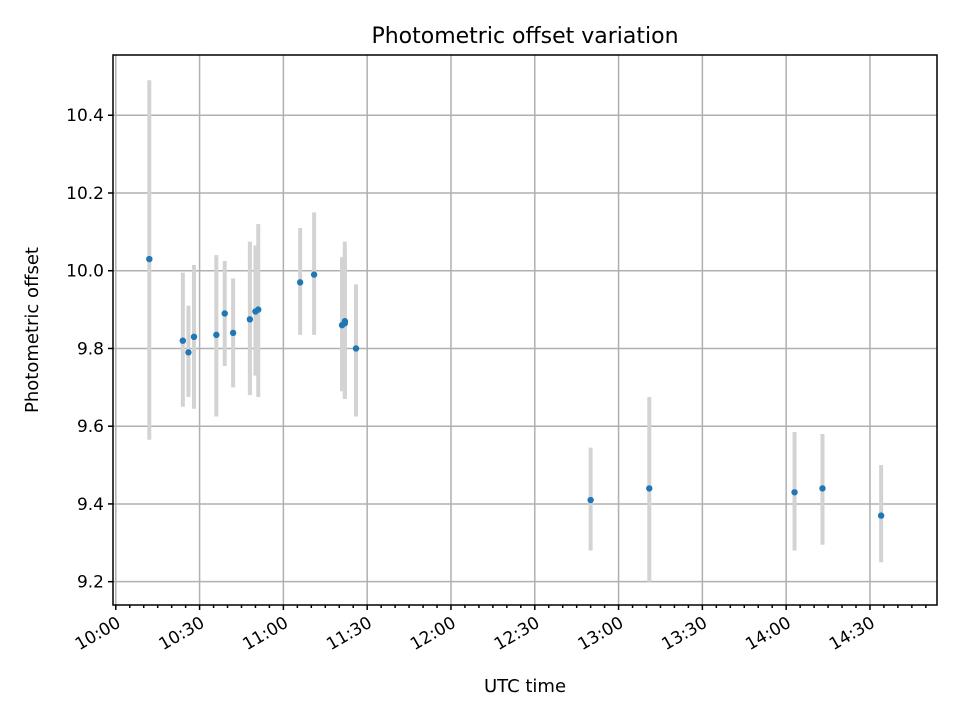  Describe the element at coordinates (90, 505) in the screenshot. I see `y-tick-label: 9.4` at that location.